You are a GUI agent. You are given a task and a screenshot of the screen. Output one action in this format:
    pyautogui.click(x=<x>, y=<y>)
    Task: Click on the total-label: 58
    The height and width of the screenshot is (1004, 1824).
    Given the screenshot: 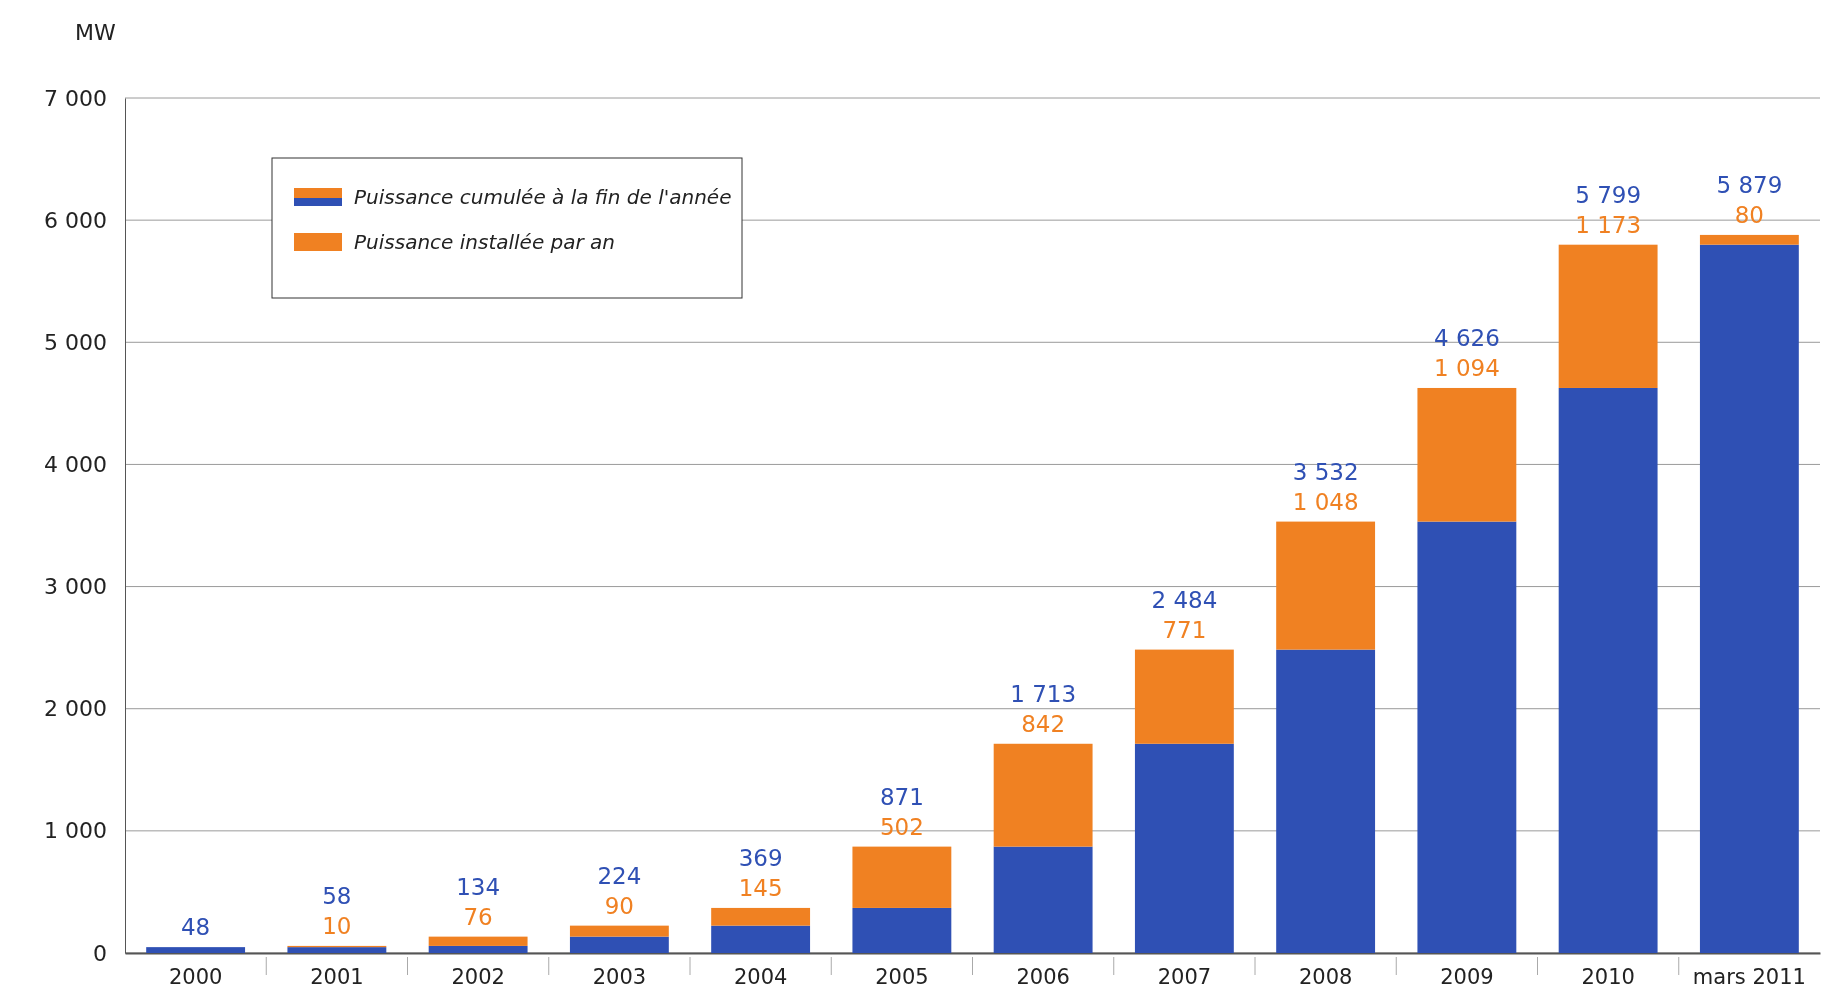 What is the action you would take?
    pyautogui.click(x=337, y=895)
    